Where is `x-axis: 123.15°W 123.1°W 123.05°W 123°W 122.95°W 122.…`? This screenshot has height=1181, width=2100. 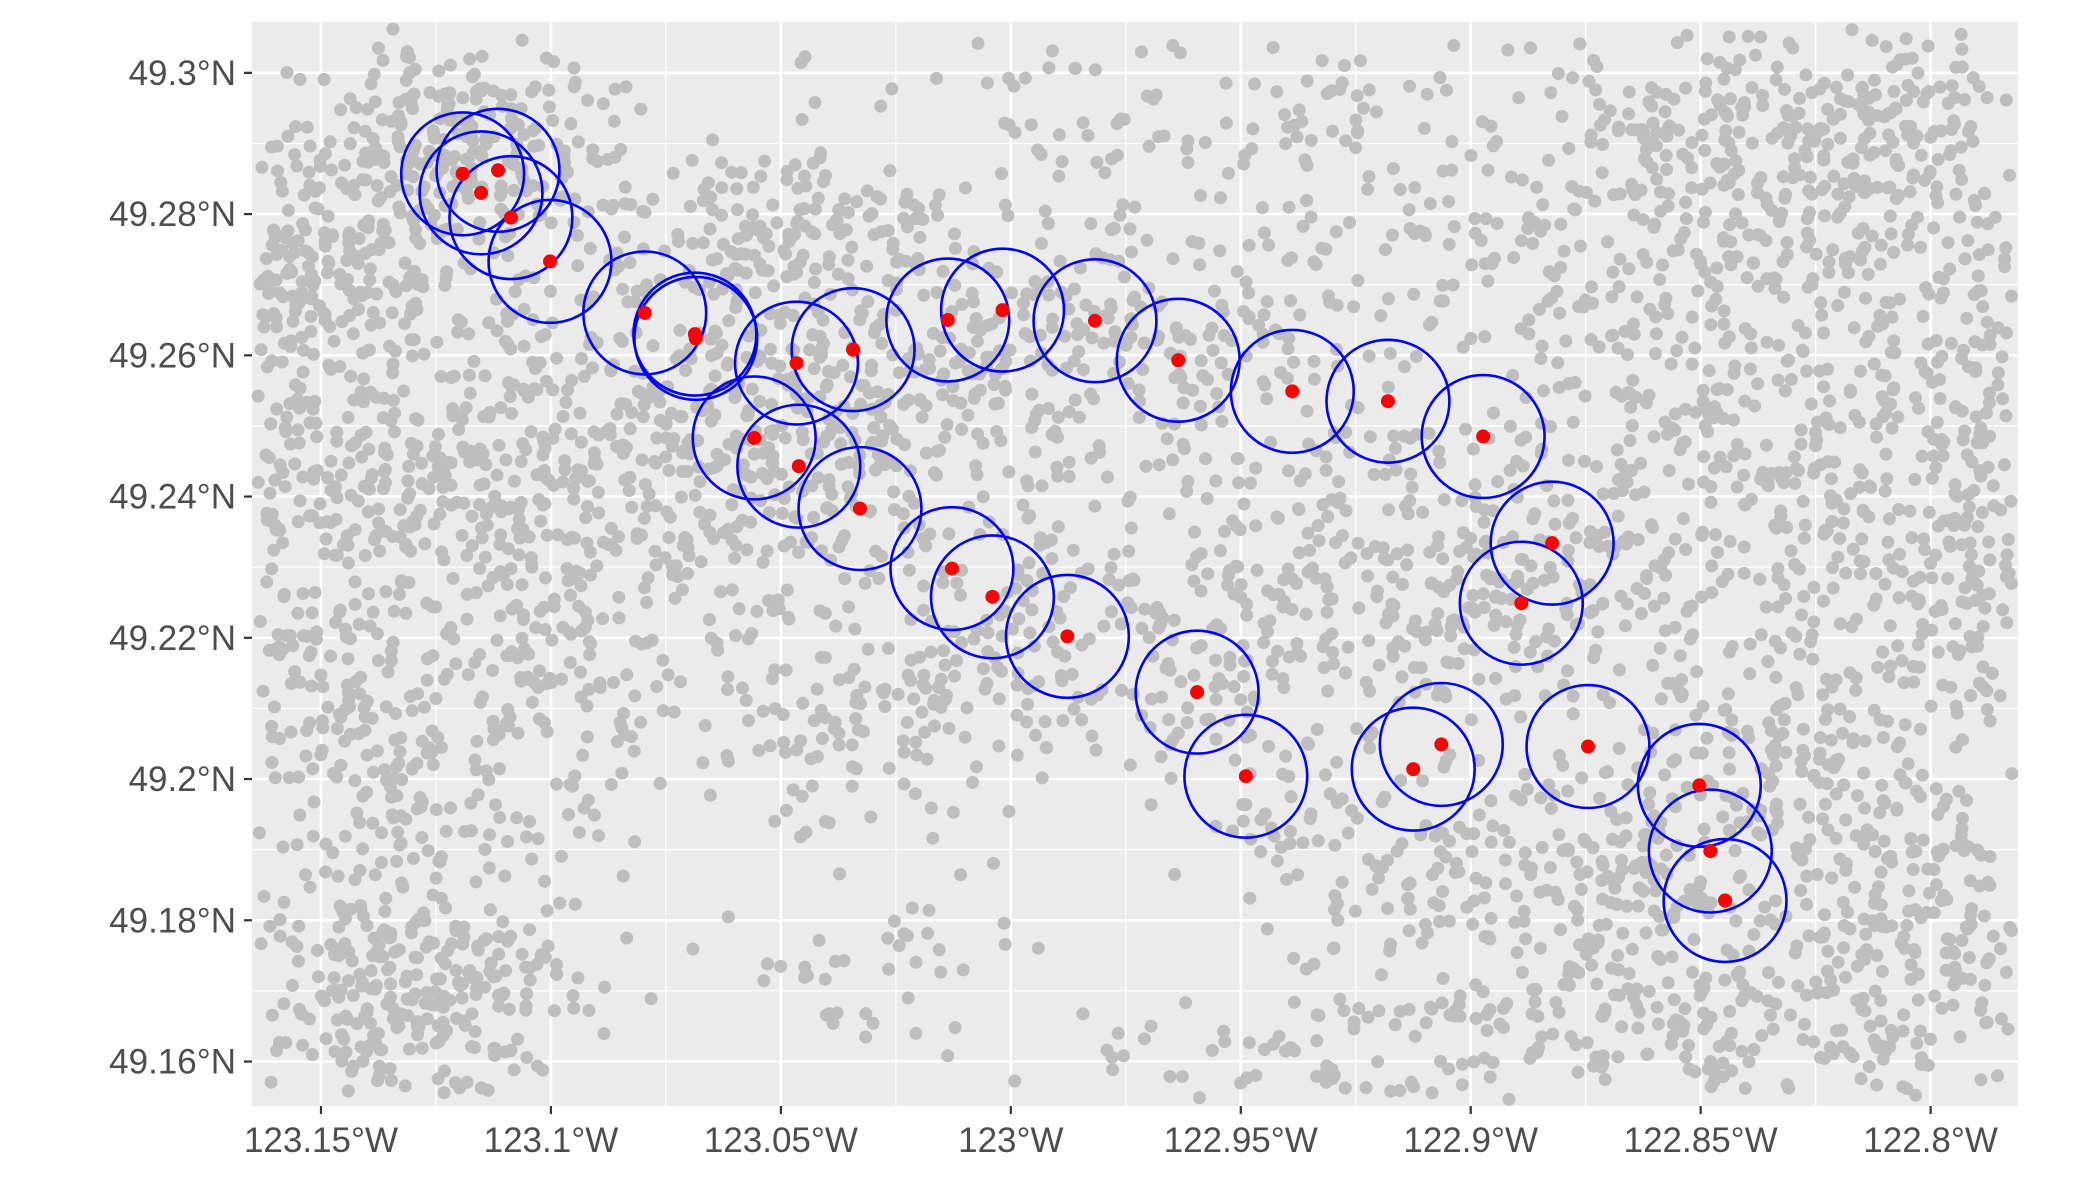 x-axis: 123.15°W 123.1°W 123.05°W 123°W 122.95°W 122.… is located at coordinates (1121, 1133).